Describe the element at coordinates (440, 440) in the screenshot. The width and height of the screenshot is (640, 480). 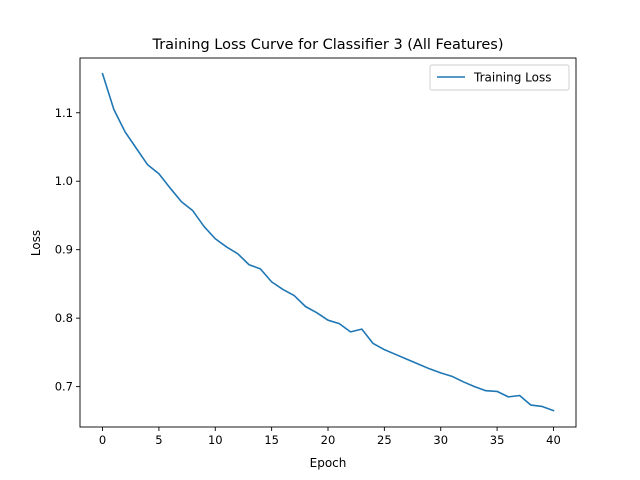
I see `x-tick-label: 30` at that location.